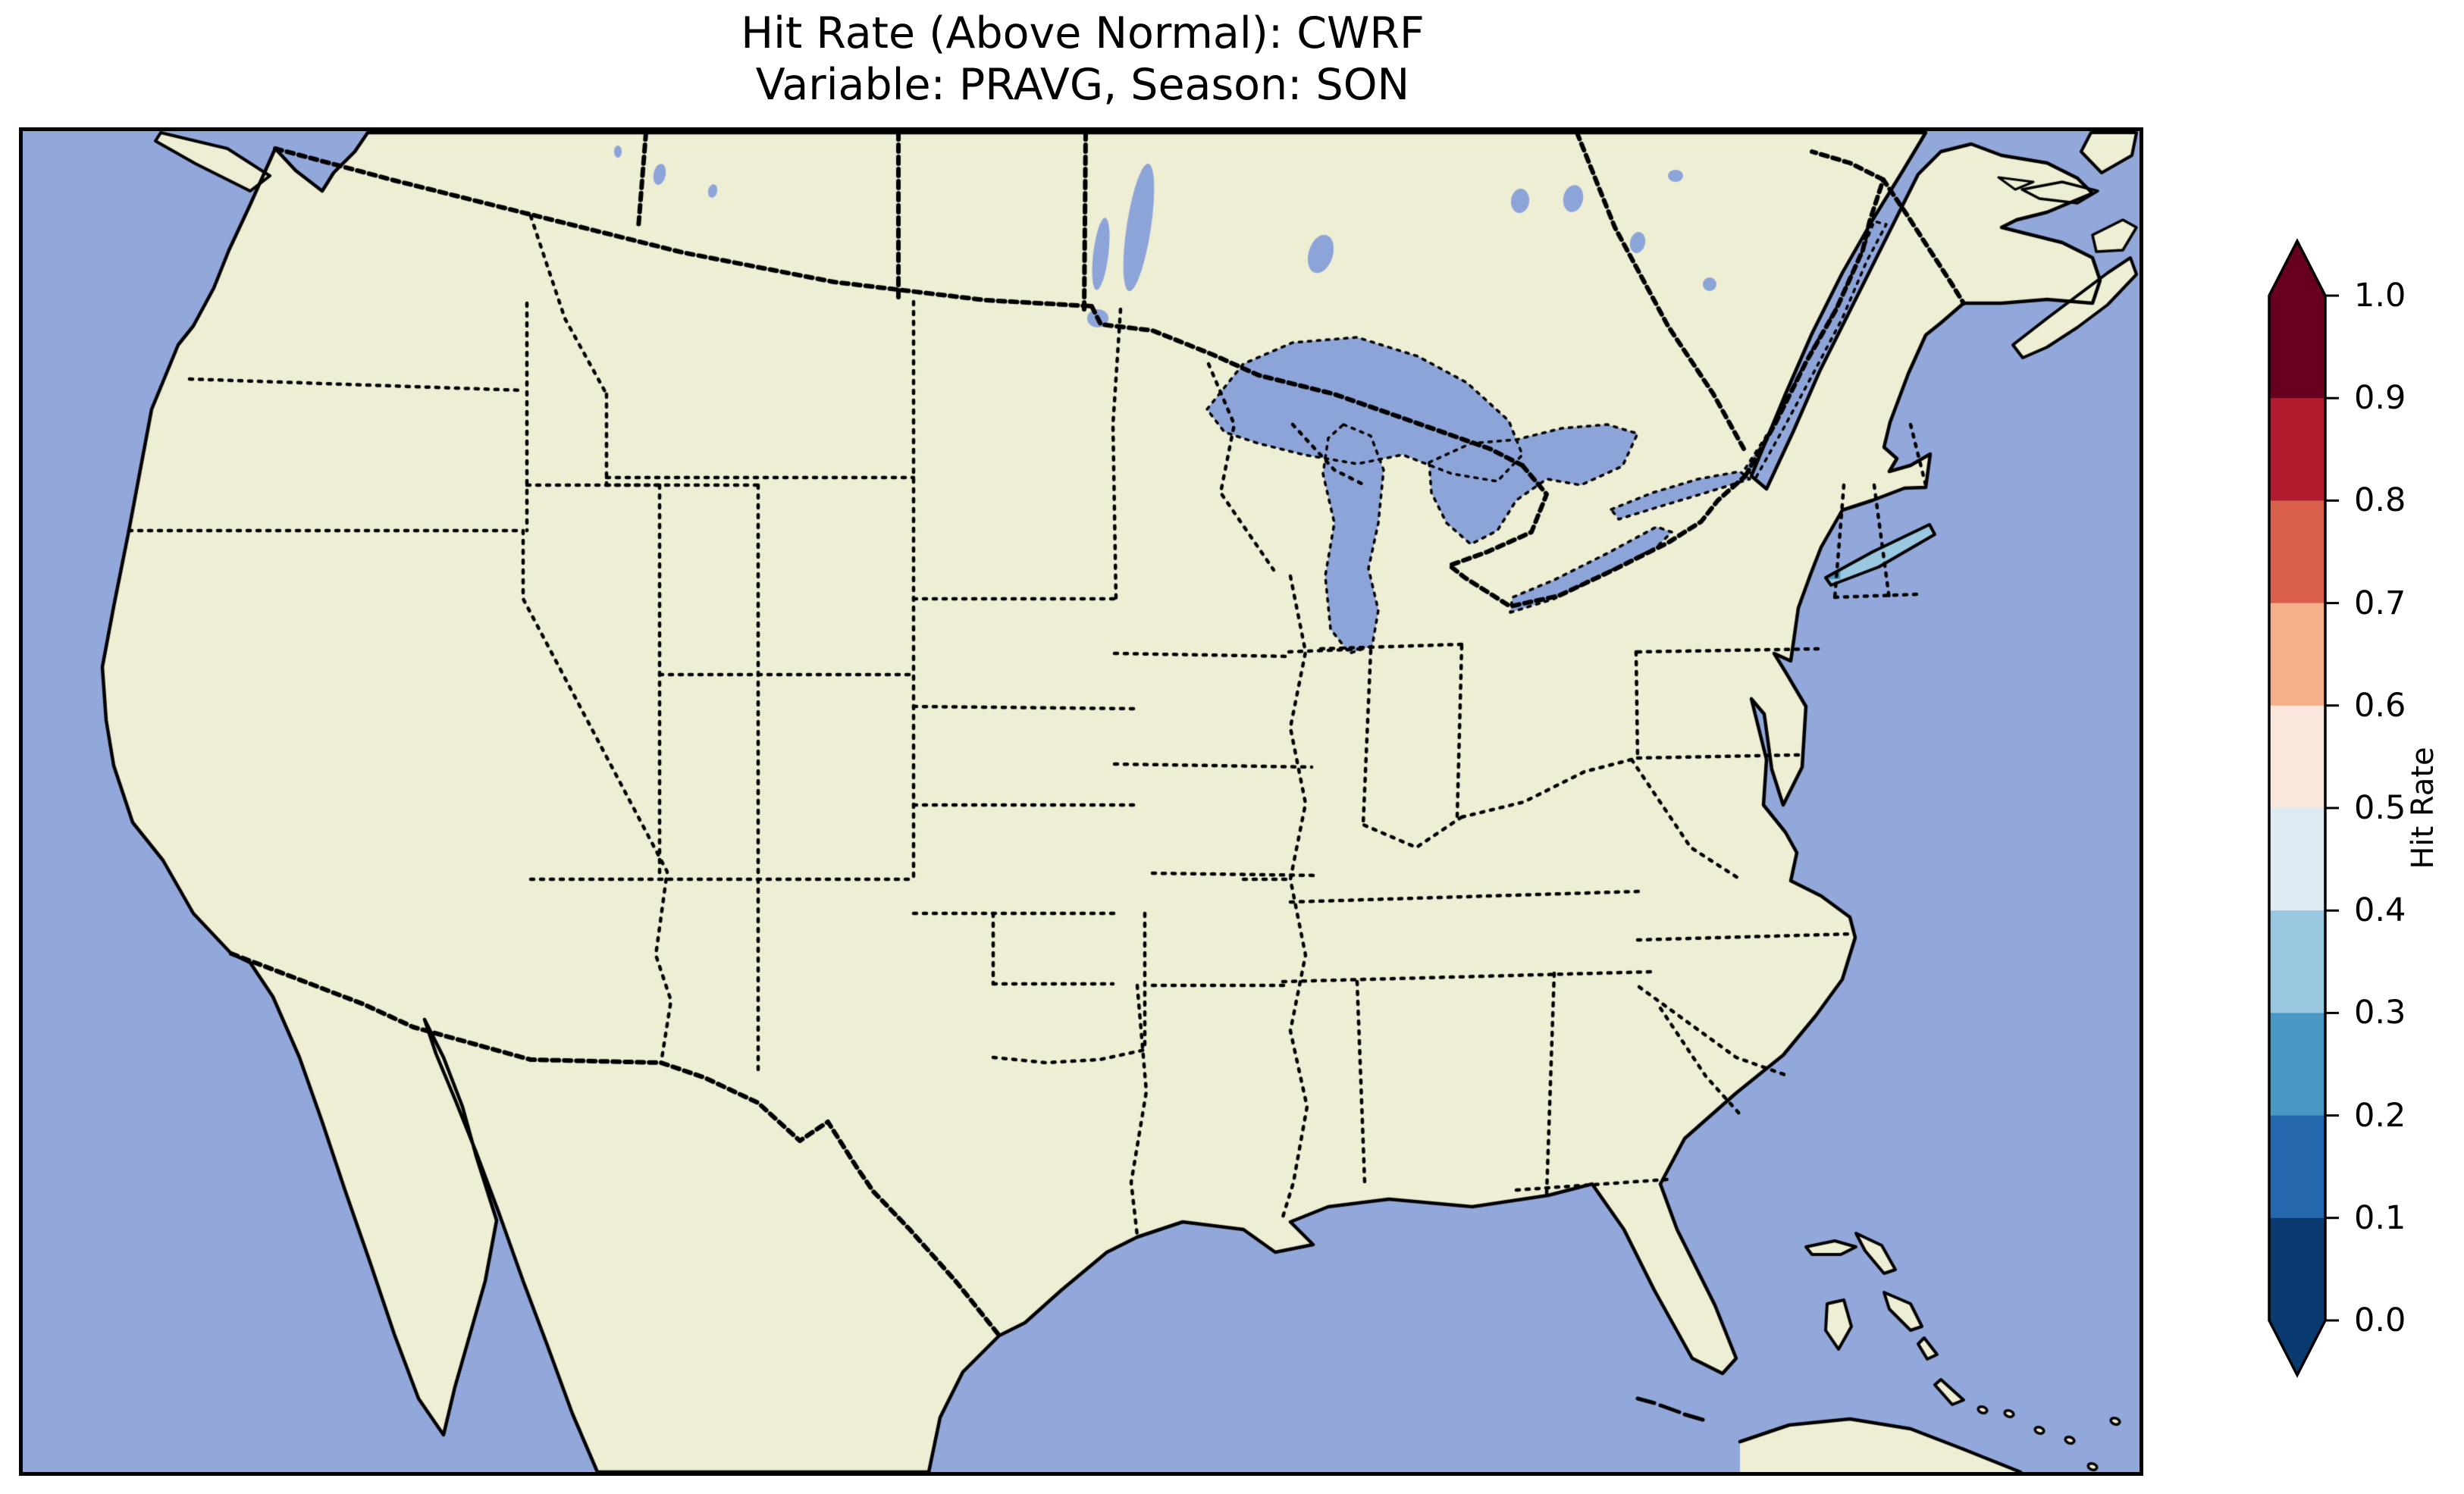 The height and width of the screenshot is (1494, 2464). I want to click on colorbar-tick-label: 0.0, so click(2380, 1320).